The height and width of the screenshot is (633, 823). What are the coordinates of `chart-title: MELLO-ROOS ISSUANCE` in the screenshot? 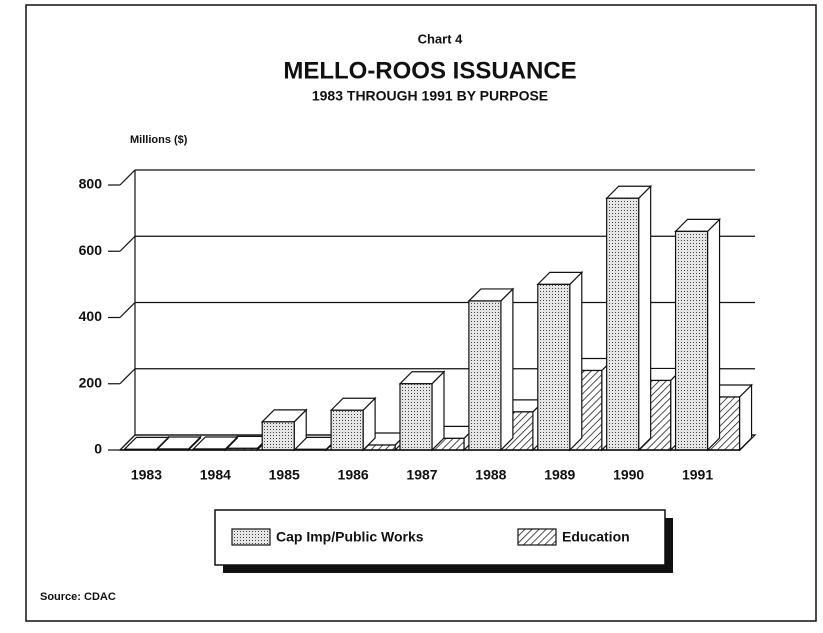 It's located at (429, 70).